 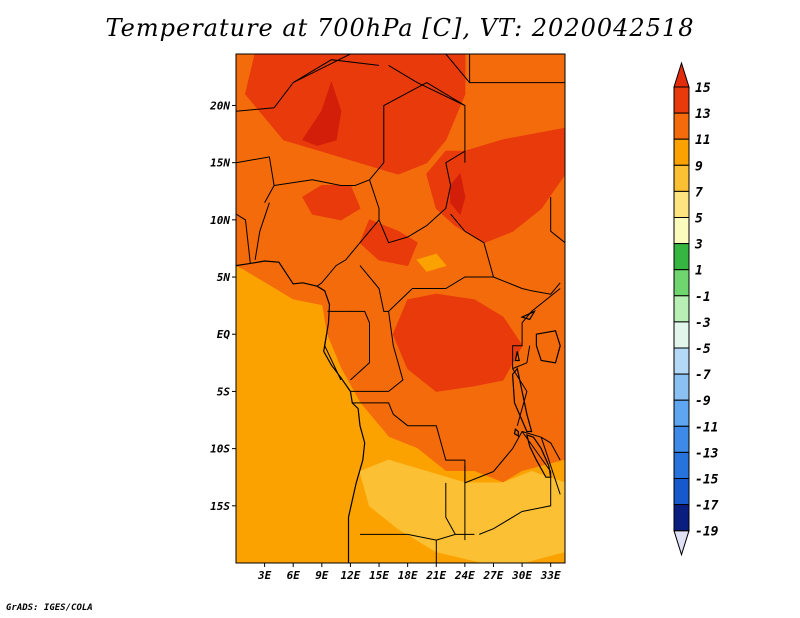 I want to click on colorbar-label: -11, so click(x=706, y=427).